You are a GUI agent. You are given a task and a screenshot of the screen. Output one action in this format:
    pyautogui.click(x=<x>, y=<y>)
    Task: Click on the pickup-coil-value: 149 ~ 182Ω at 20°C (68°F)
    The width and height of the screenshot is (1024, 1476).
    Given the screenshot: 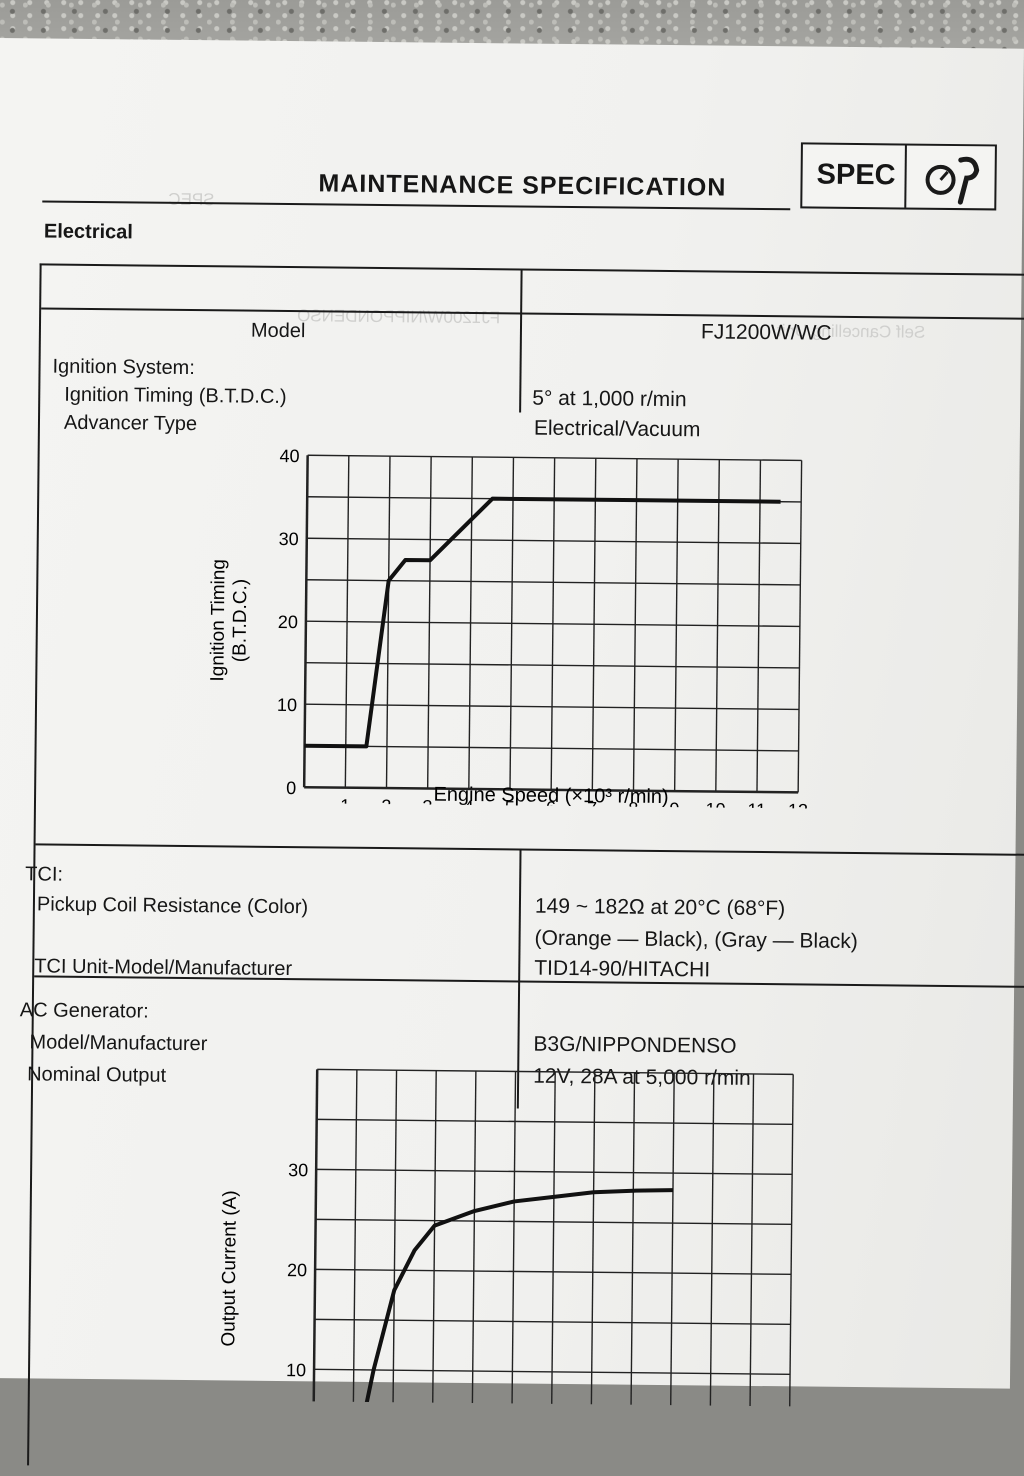 What is the action you would take?
    pyautogui.click(x=660, y=908)
    